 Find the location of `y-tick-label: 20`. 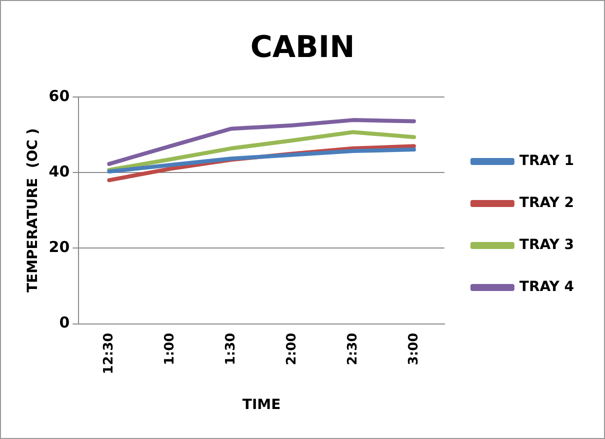

y-tick-label: 20 is located at coordinates (59, 247).